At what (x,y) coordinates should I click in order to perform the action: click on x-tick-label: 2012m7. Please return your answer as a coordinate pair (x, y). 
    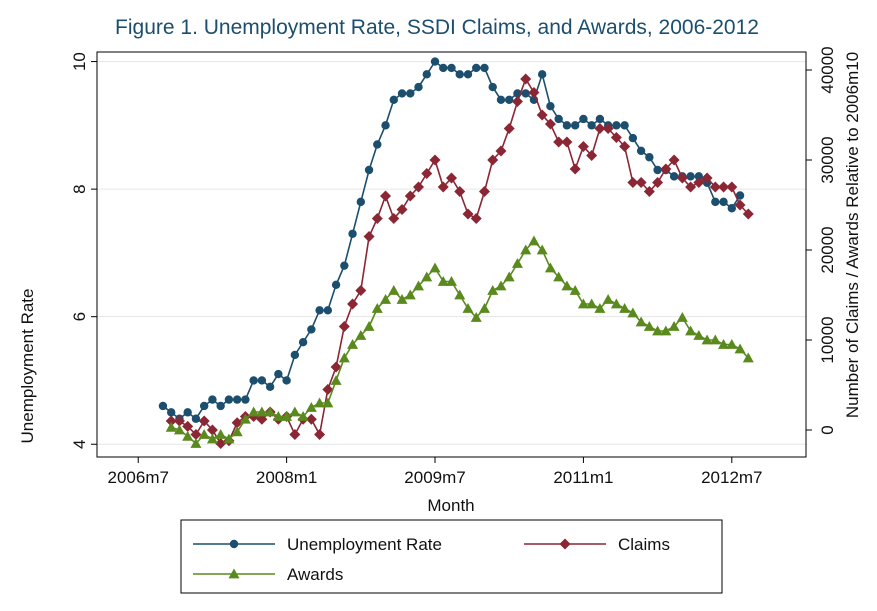
    Looking at the image, I should click on (731, 477).